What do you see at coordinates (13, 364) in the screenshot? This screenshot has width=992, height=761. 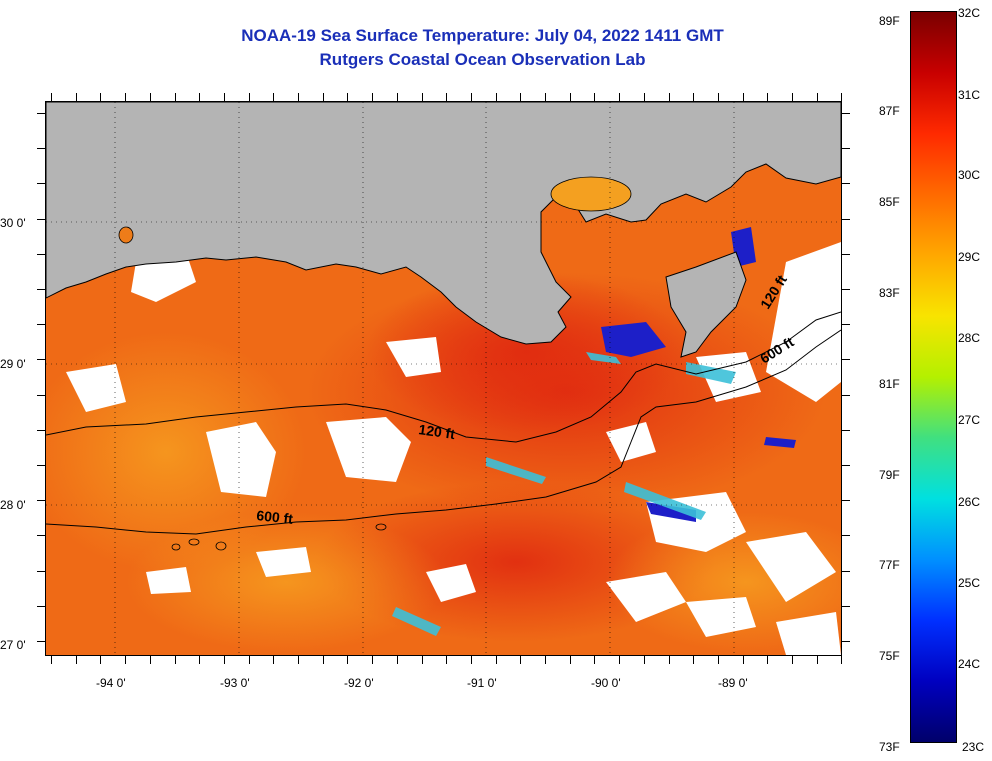 I see `lat-label-29: 29 0'` at bounding box center [13, 364].